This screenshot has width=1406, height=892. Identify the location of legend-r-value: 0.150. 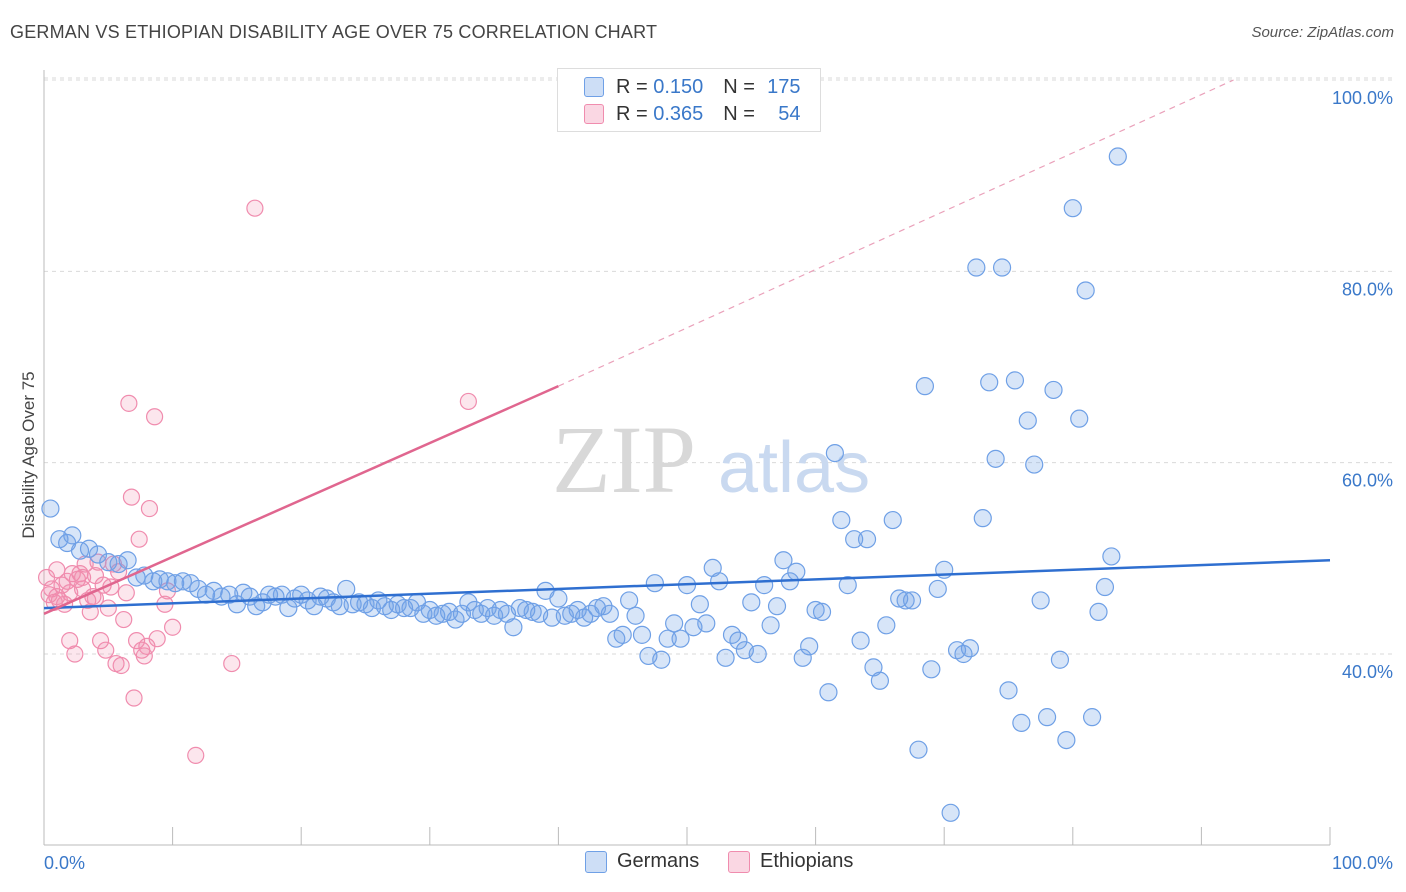
(678, 86).